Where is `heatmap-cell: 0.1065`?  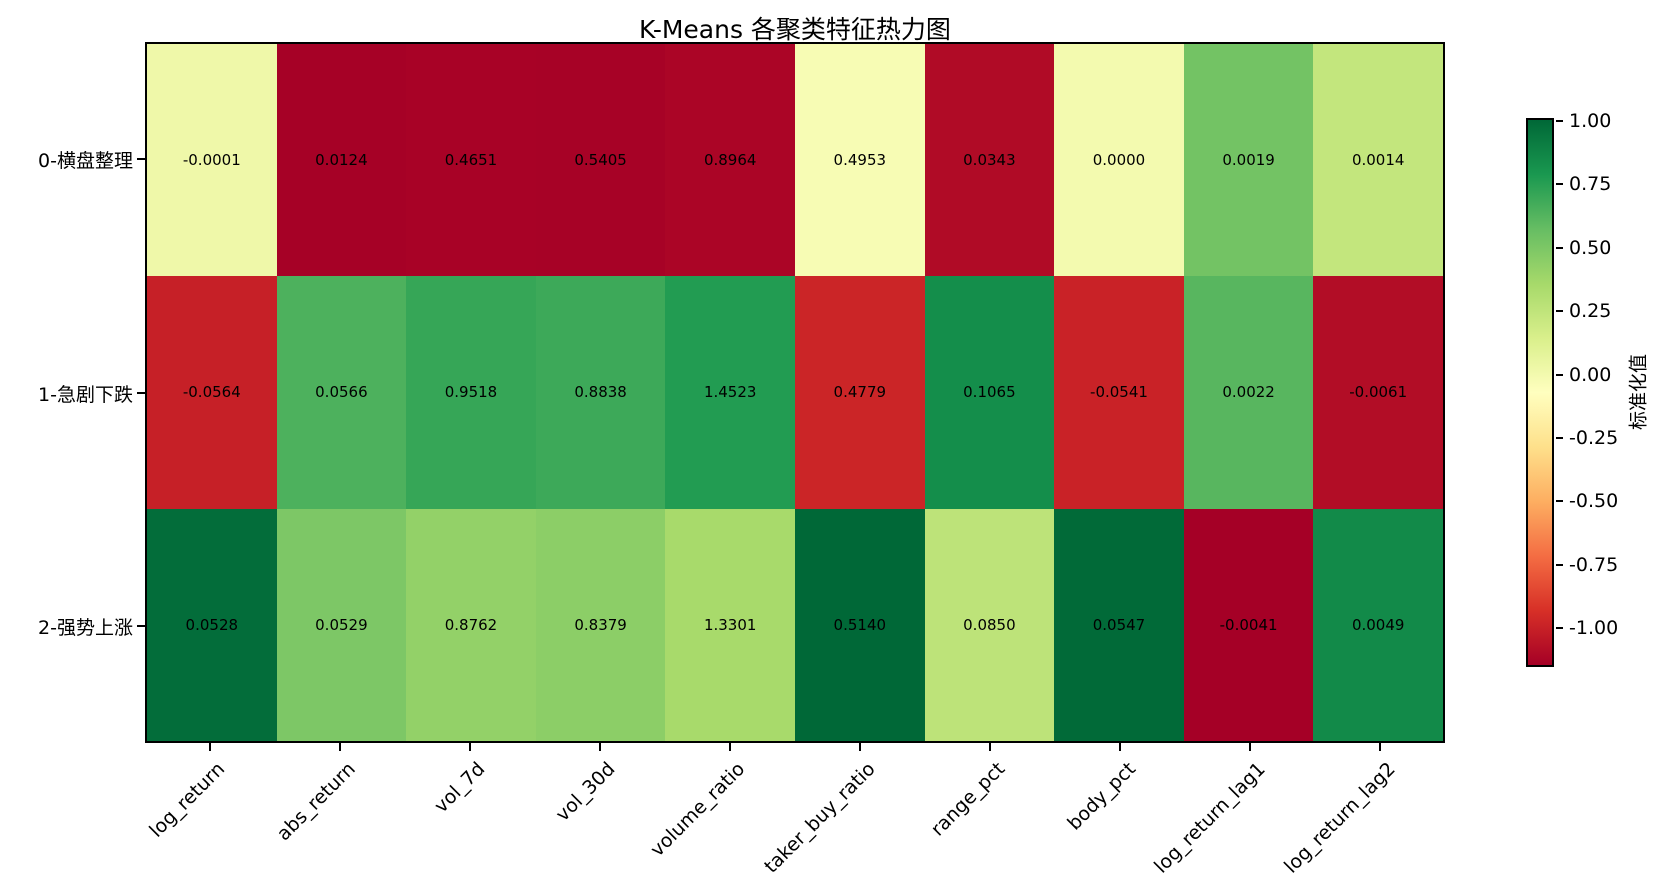
heatmap-cell: 0.1065 is located at coordinates (989, 392).